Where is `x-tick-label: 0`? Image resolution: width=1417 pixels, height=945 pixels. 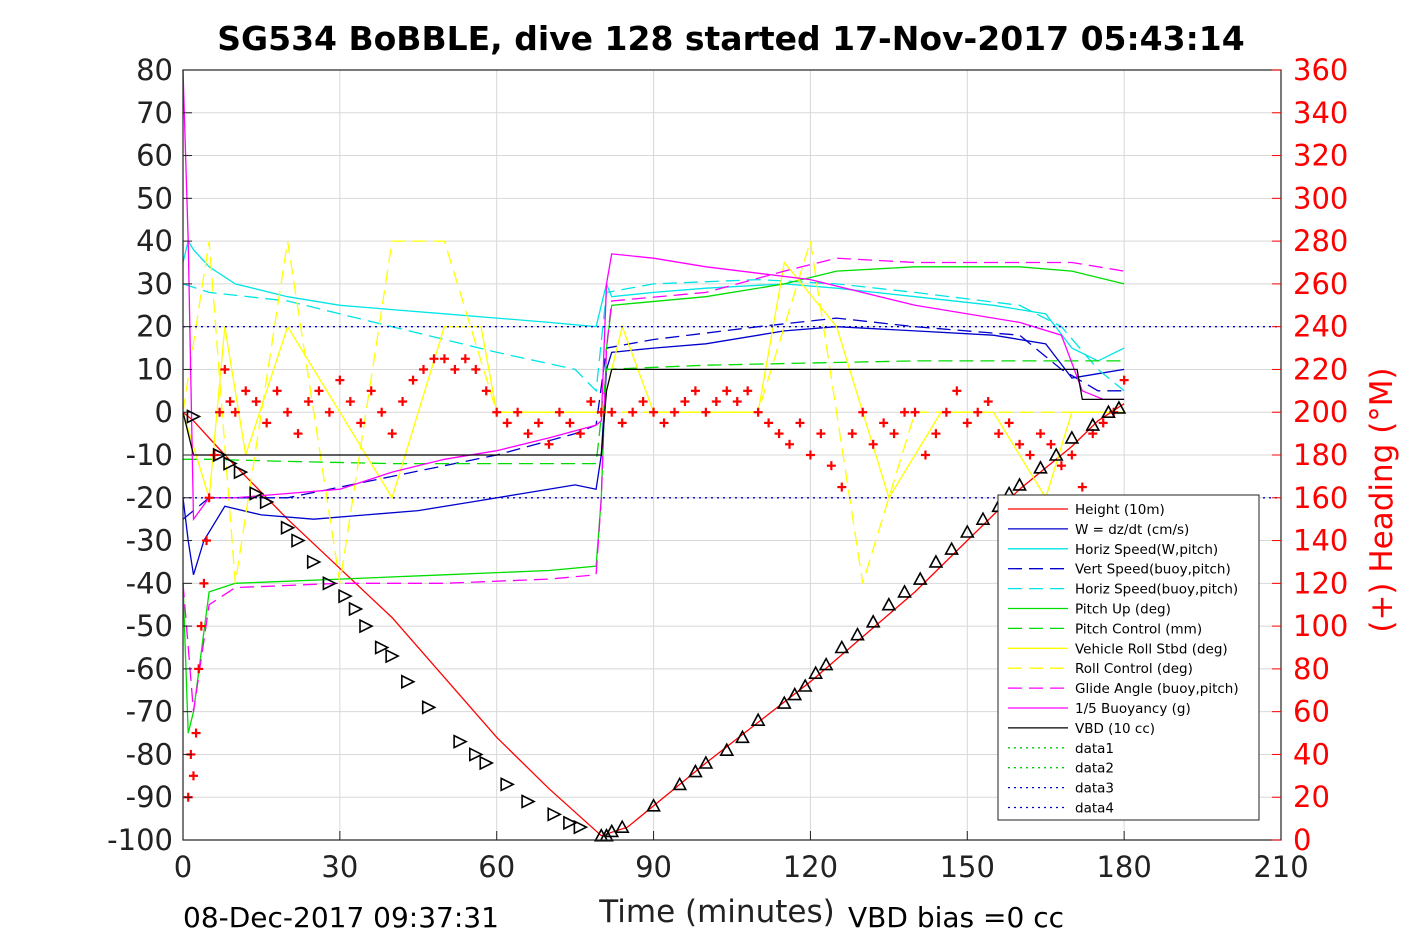 x-tick-label: 0 is located at coordinates (183, 867).